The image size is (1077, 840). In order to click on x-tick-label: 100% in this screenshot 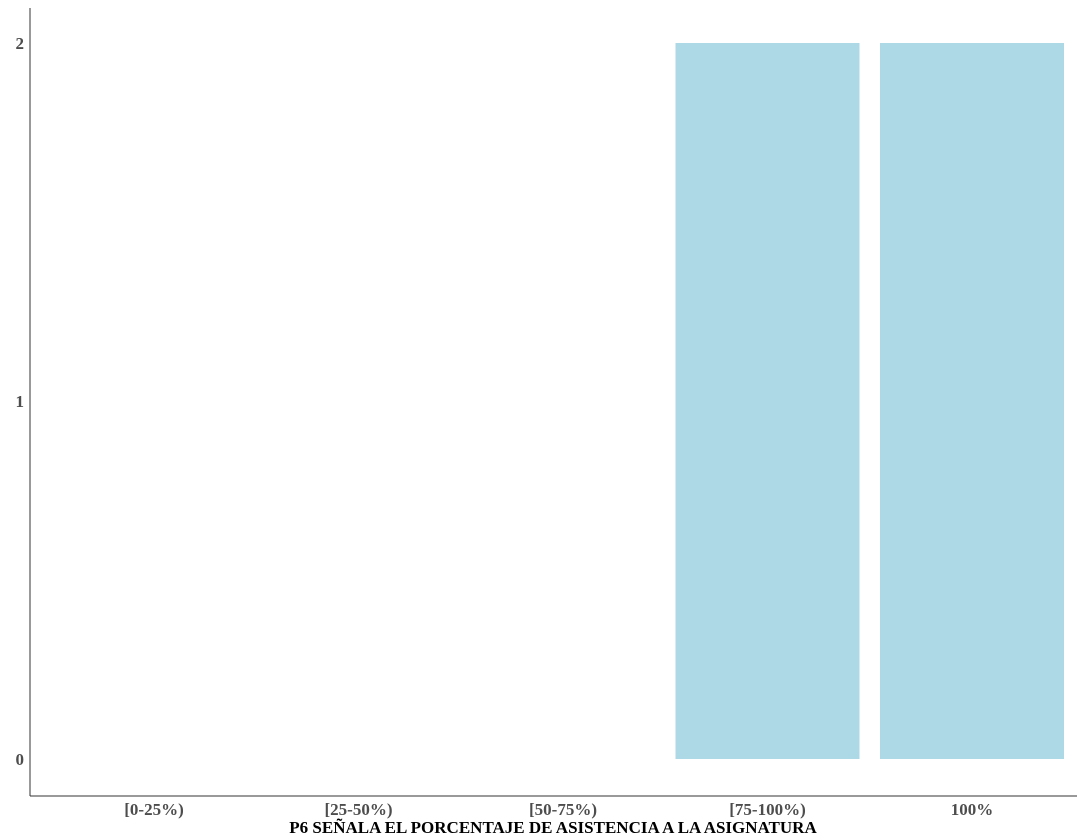, I will do `click(972, 809)`.